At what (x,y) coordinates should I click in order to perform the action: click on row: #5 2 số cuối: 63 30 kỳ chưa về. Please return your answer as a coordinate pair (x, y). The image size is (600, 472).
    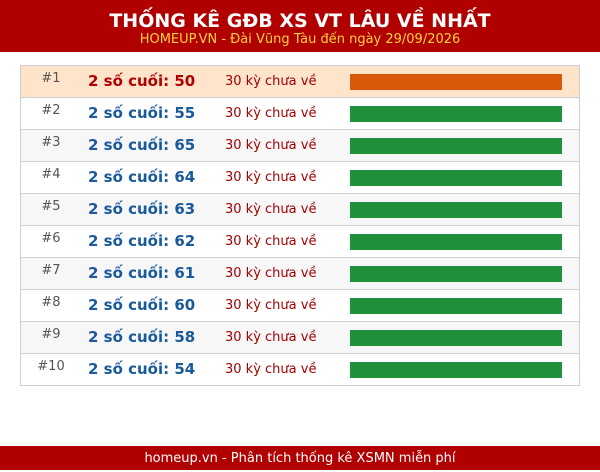
    Looking at the image, I should click on (300, 209).